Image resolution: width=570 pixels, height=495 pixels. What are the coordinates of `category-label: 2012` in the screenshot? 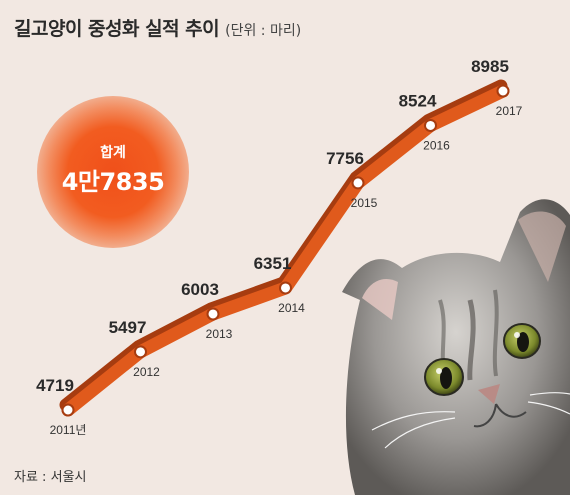 It's located at (146, 372).